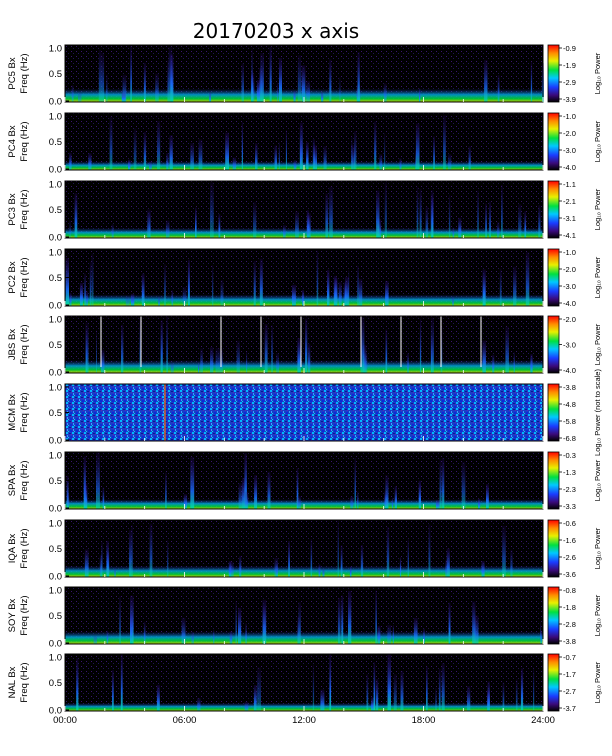 Image resolution: width=612 pixels, height=756 pixels. What do you see at coordinates (304, 571) in the screenshot?
I see `spectrogram-band` at bounding box center [304, 571].